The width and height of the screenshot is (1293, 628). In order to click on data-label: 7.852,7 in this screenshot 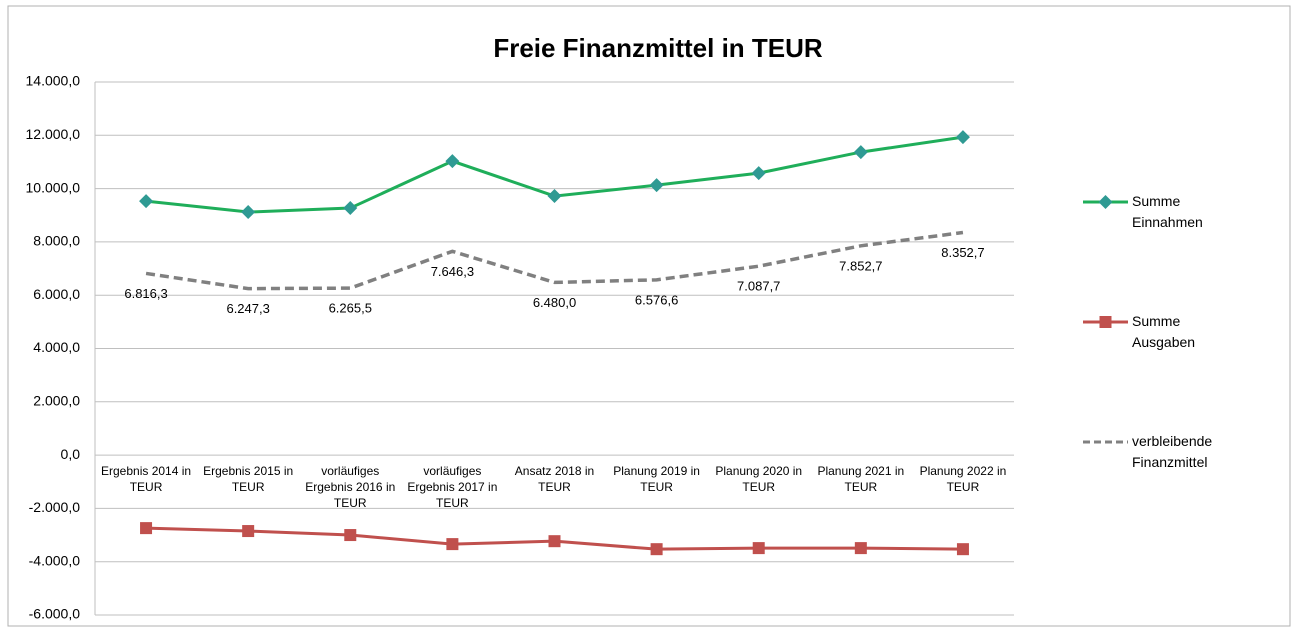, I will do `click(860, 265)`.